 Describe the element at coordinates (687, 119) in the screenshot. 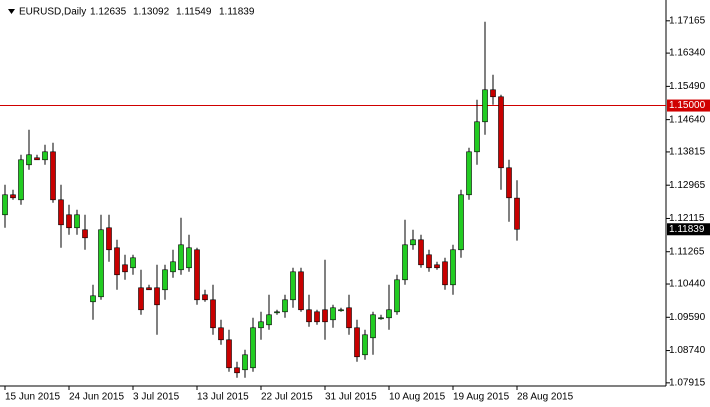

I see `y-tick-label: 1.14640` at that location.